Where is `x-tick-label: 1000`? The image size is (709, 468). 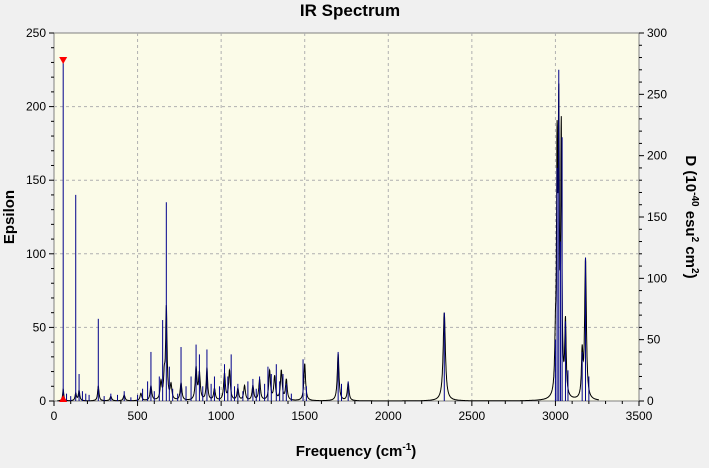 x-tick-label: 1000 is located at coordinates (221, 416).